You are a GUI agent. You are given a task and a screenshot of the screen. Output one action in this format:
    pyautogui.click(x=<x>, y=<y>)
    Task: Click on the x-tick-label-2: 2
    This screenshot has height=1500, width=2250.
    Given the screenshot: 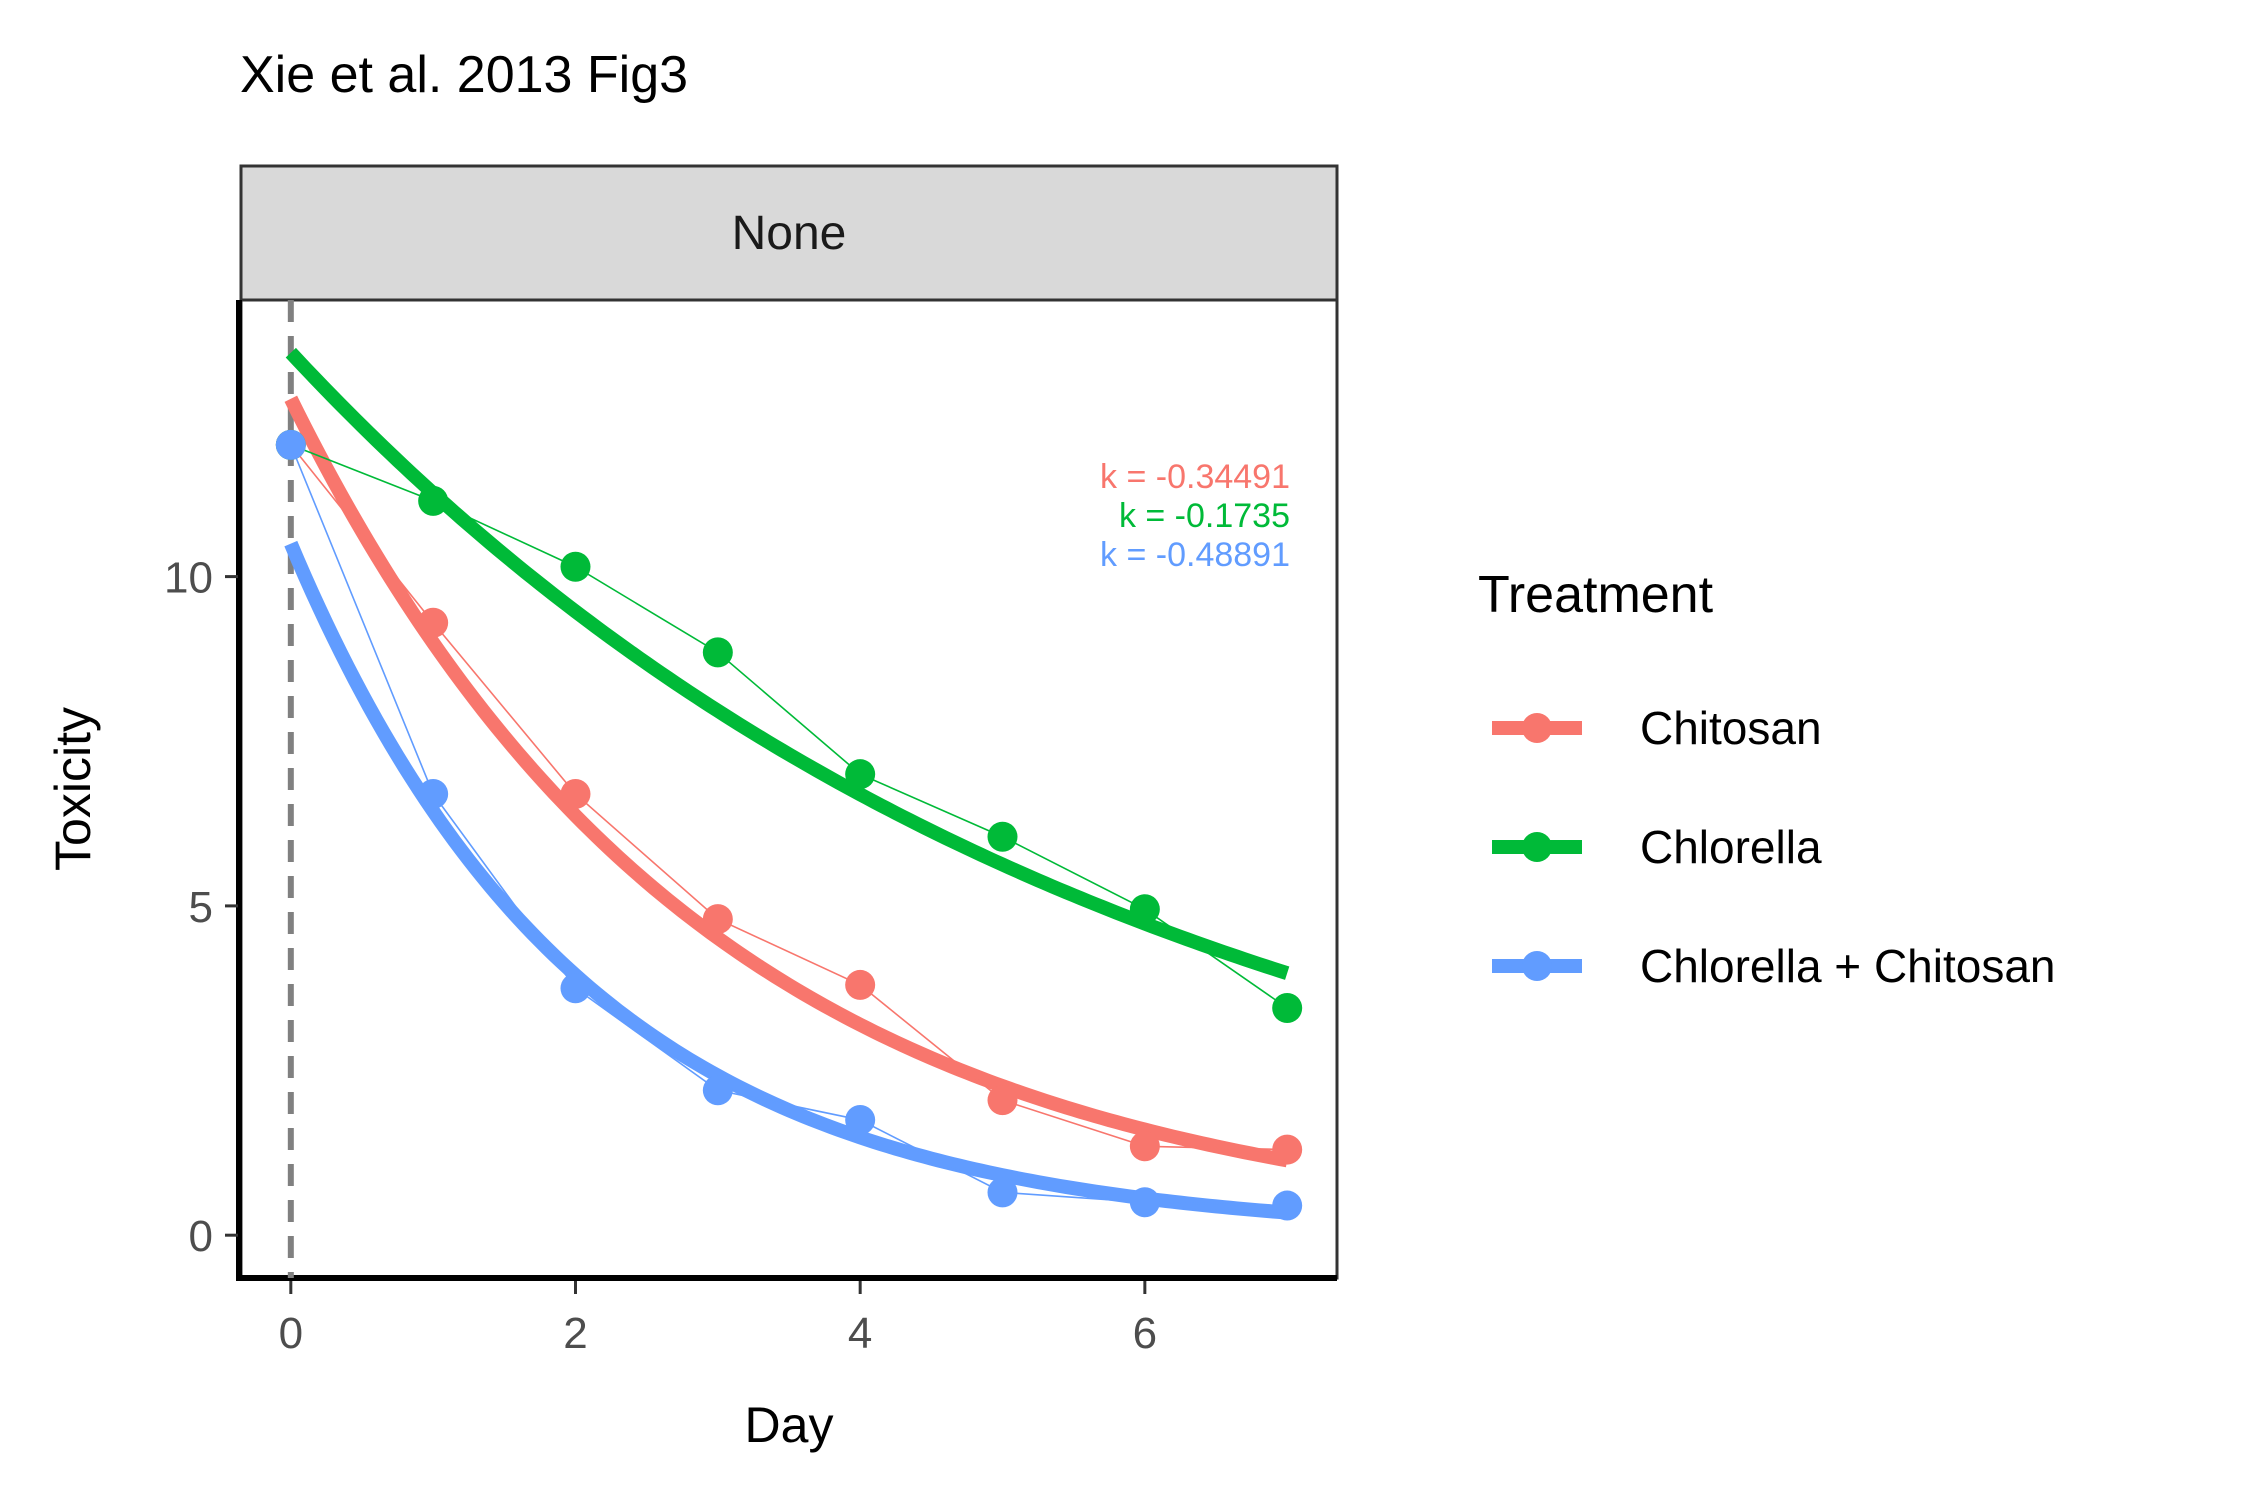 What is the action you would take?
    pyautogui.click(x=575, y=1333)
    